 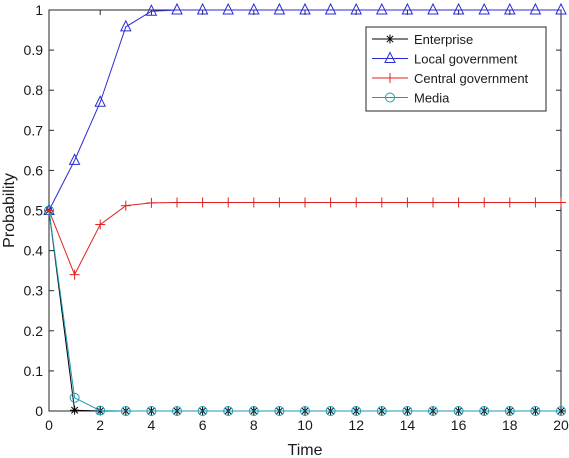 What do you see at coordinates (254, 425) in the screenshot?
I see `x-tick-label: 8` at bounding box center [254, 425].